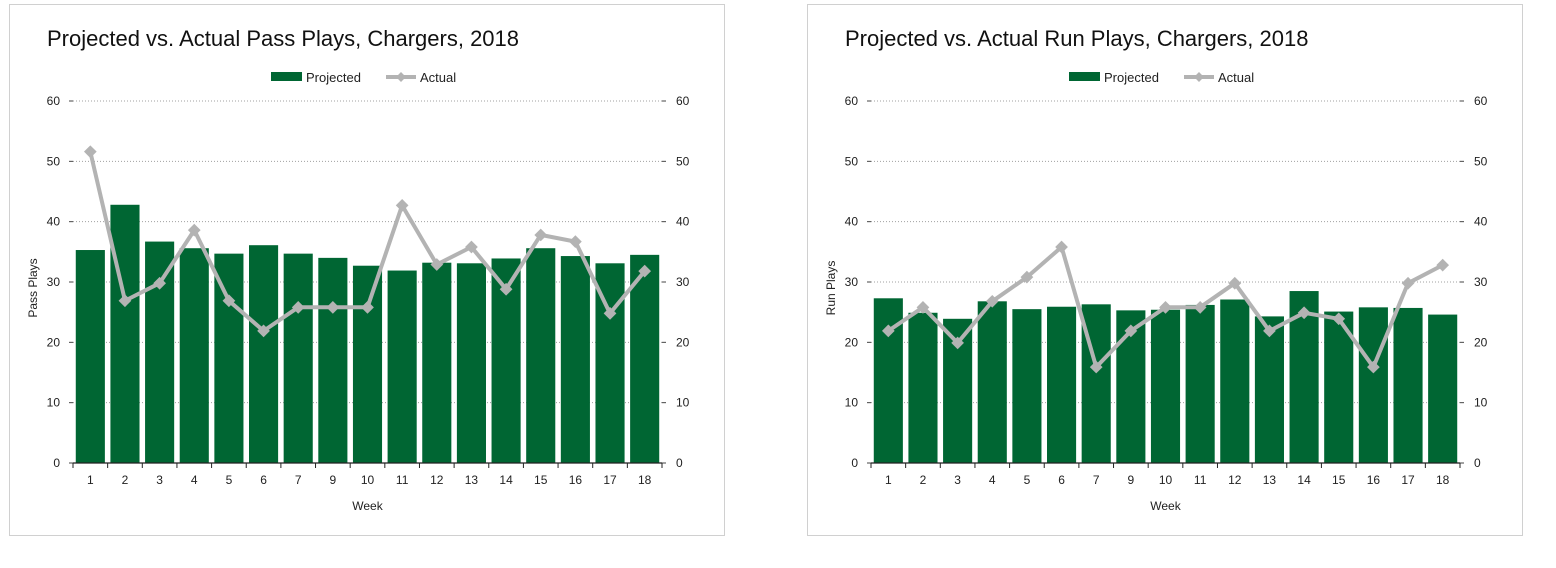 Image resolution: width=1556 pixels, height=568 pixels. Describe the element at coordinates (645, 480) in the screenshot. I see `x-tick-label: 18` at that location.